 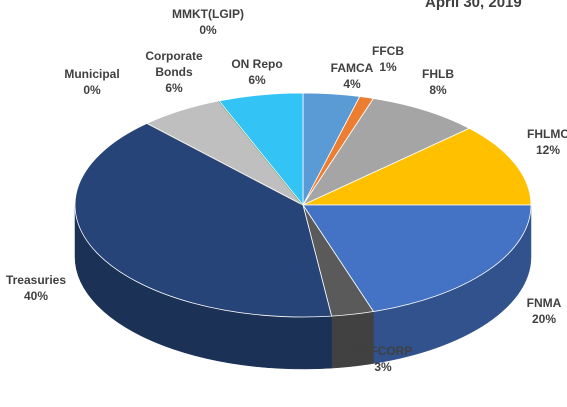 What do you see at coordinates (36, 288) in the screenshot?
I see `slice-label: Treasuries 40%` at bounding box center [36, 288].